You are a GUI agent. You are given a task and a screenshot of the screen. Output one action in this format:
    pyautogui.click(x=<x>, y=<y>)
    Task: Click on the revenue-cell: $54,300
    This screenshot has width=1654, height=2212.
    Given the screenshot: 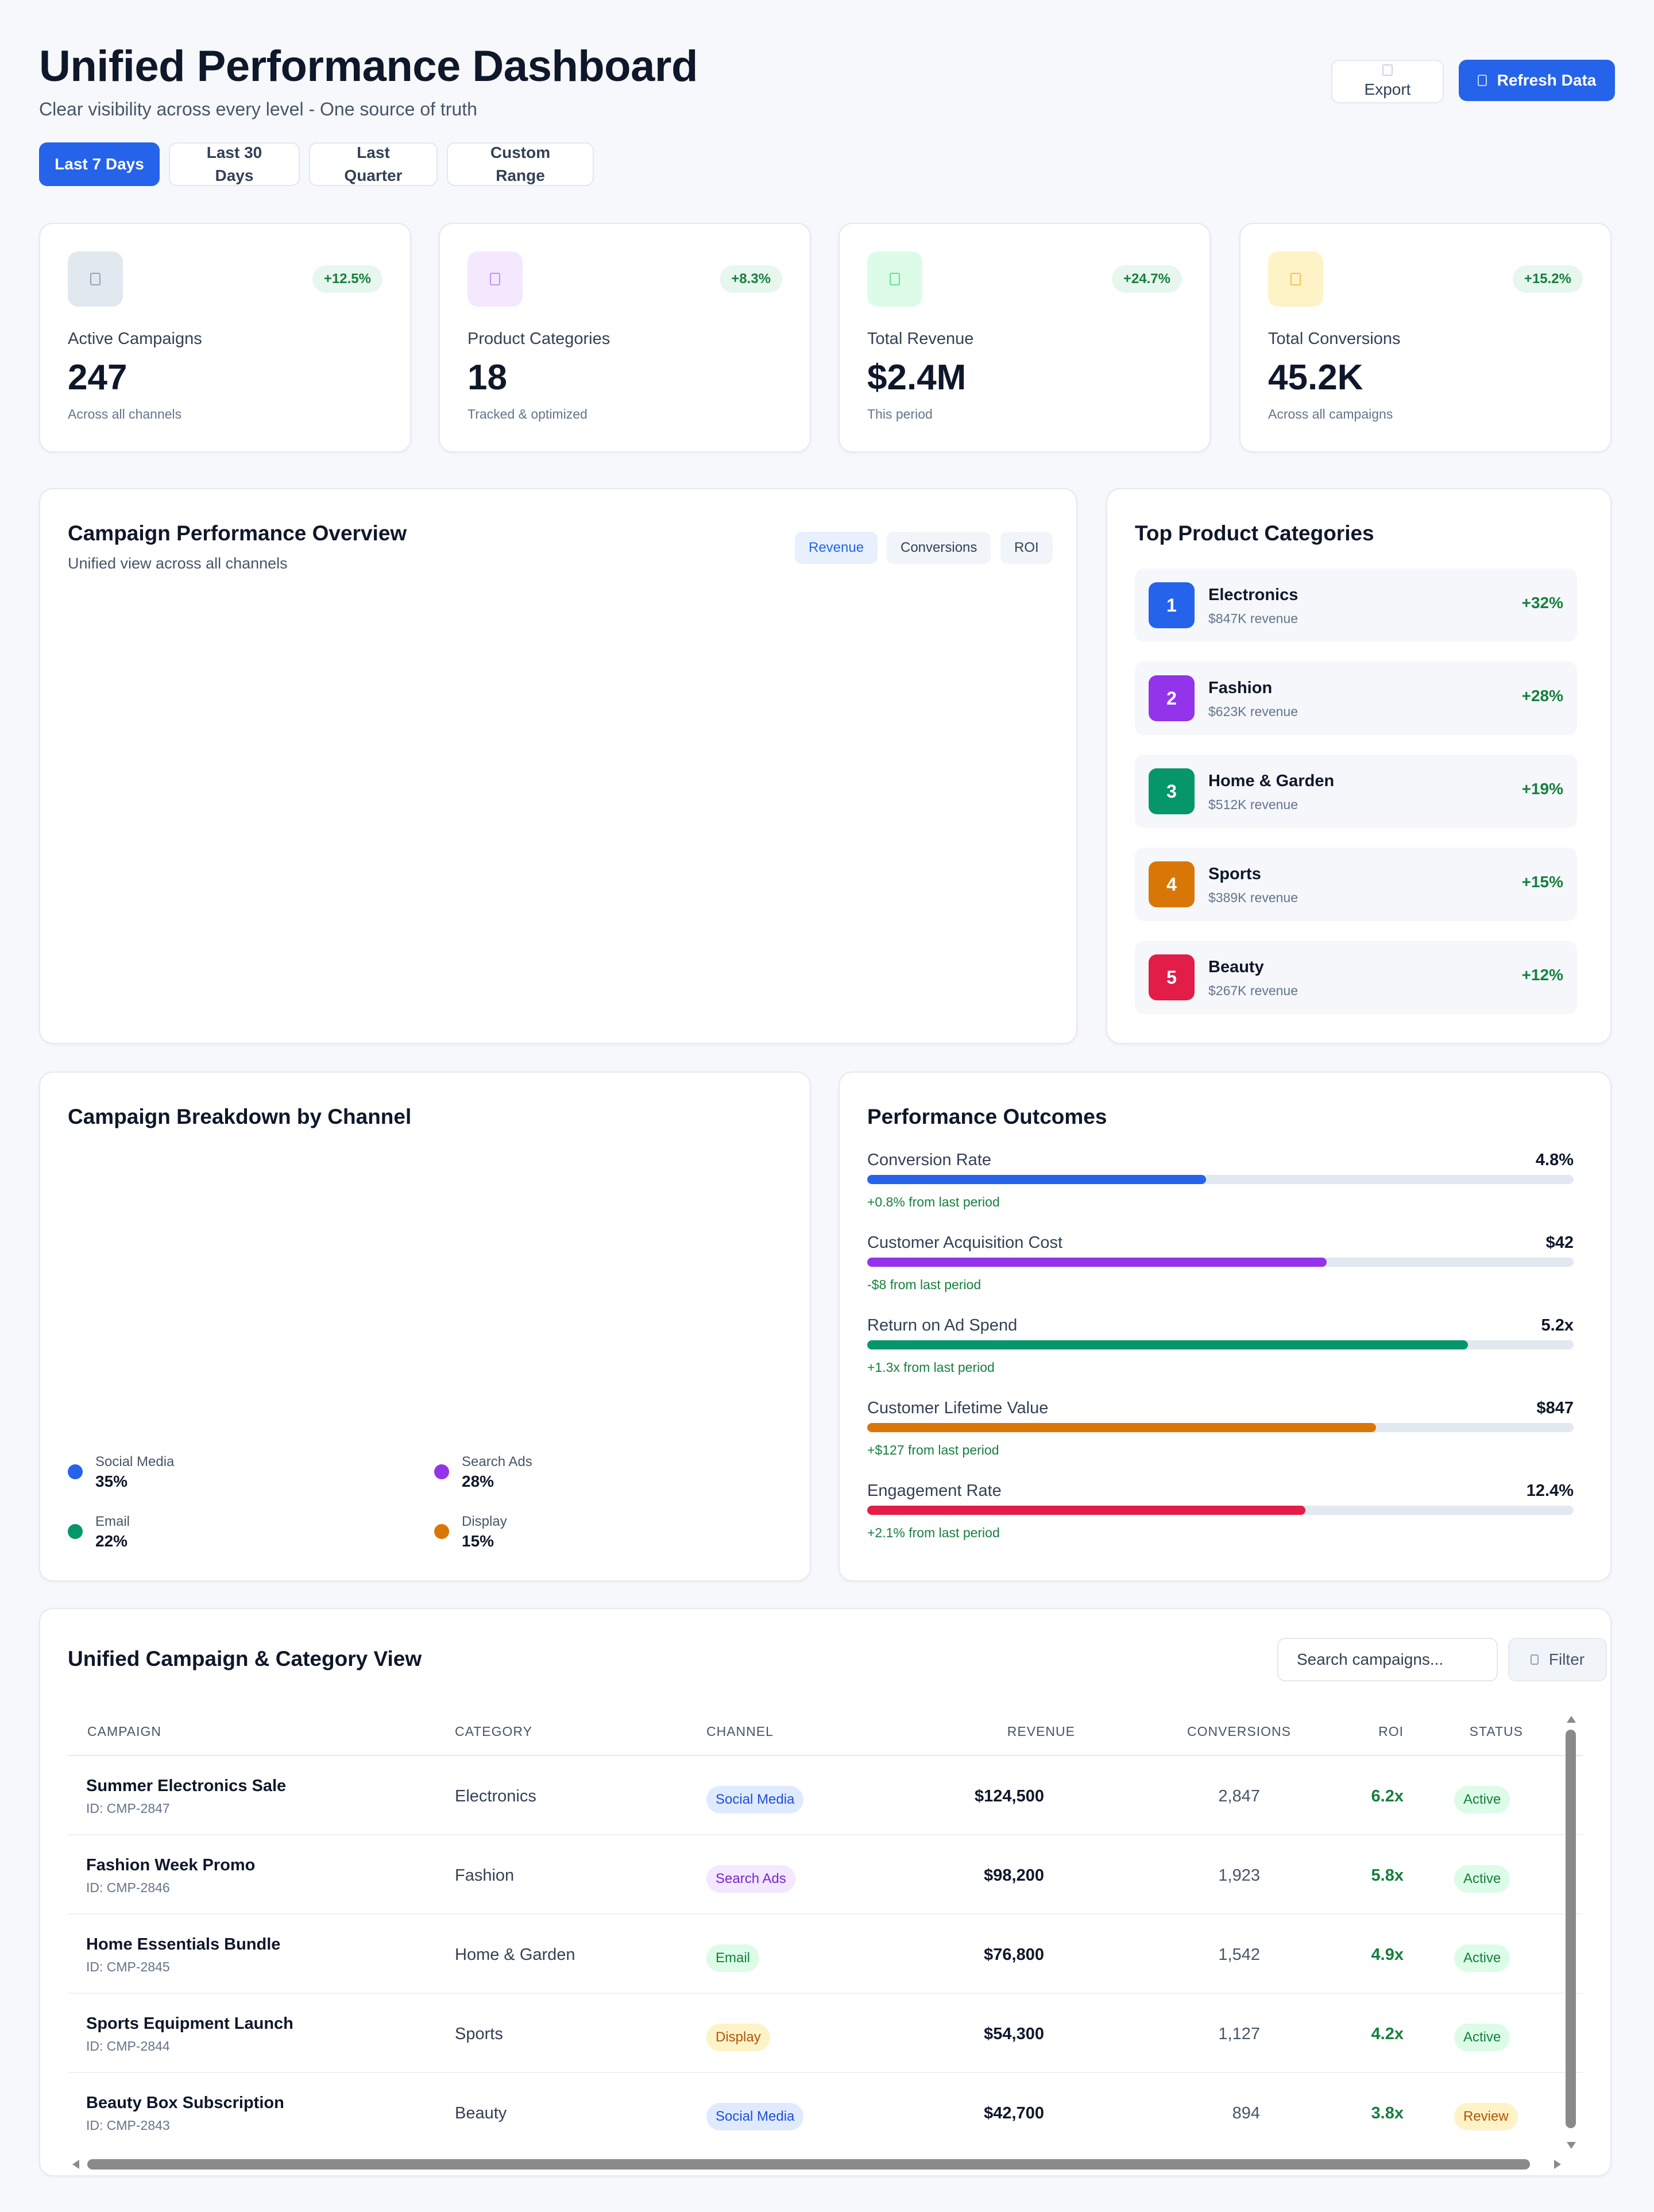 What is the action you would take?
    pyautogui.click(x=1014, y=2034)
    